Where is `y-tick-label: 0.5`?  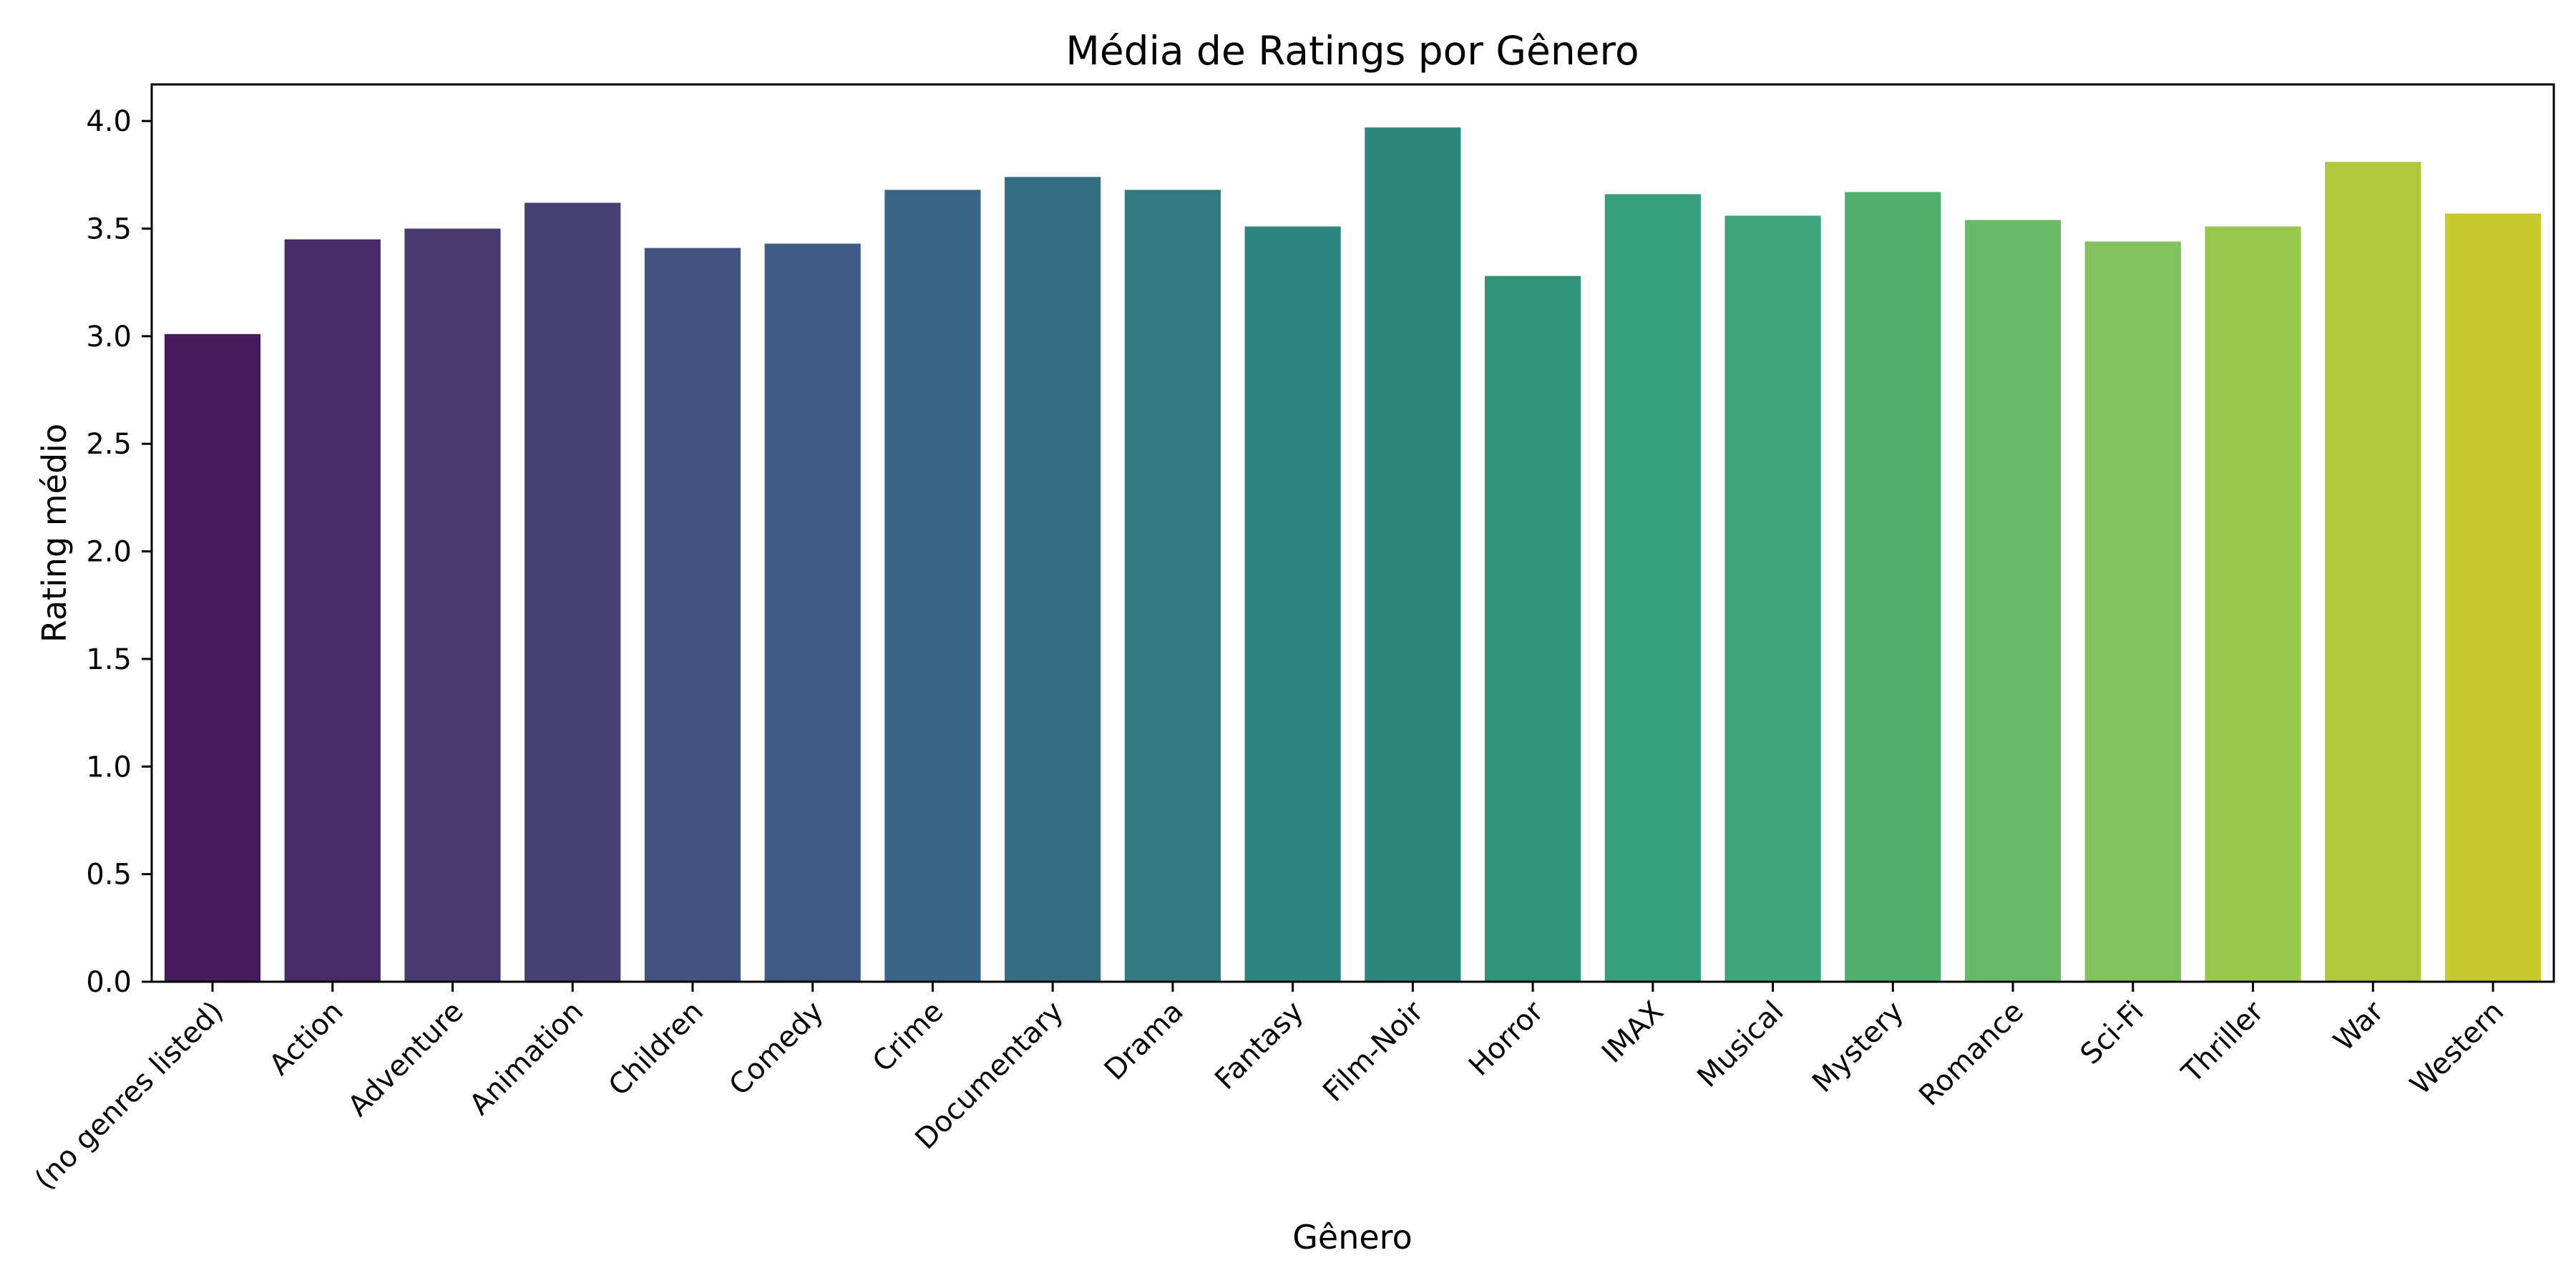 y-tick-label: 0.5 is located at coordinates (109, 875).